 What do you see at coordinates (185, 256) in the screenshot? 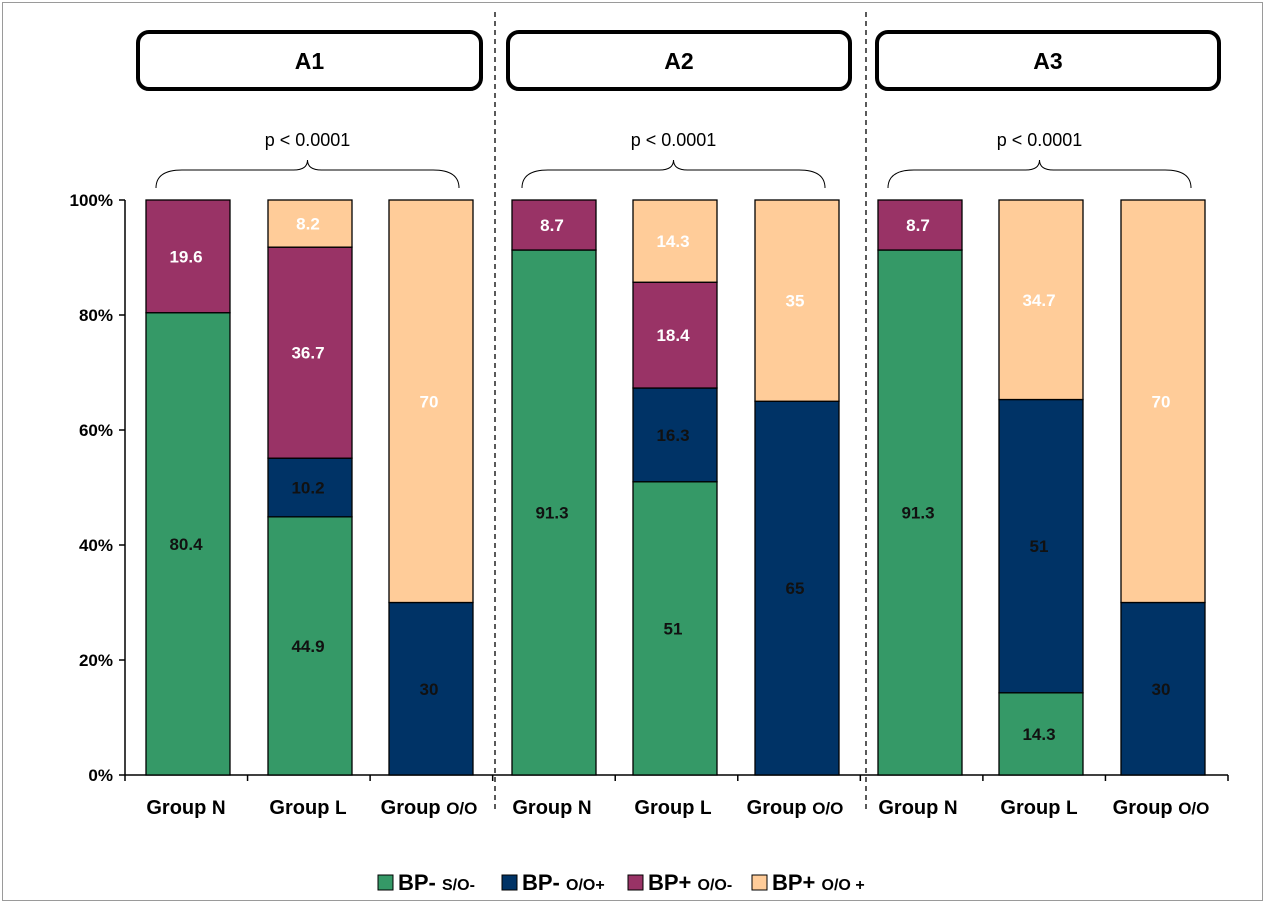
I see `data-label: 19.6` at bounding box center [185, 256].